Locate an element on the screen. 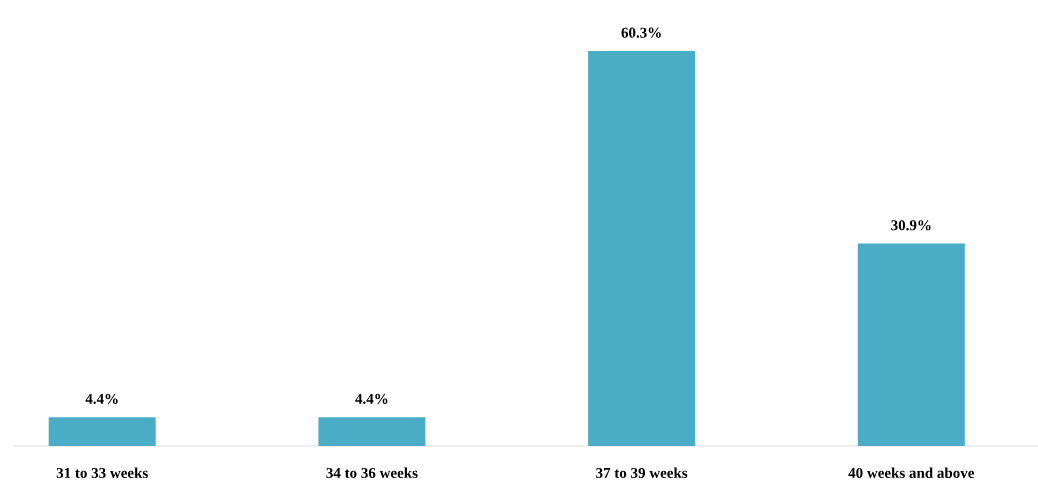 The width and height of the screenshot is (1038, 503). x-tick-label: 34 to 36 weeks is located at coordinates (372, 472).